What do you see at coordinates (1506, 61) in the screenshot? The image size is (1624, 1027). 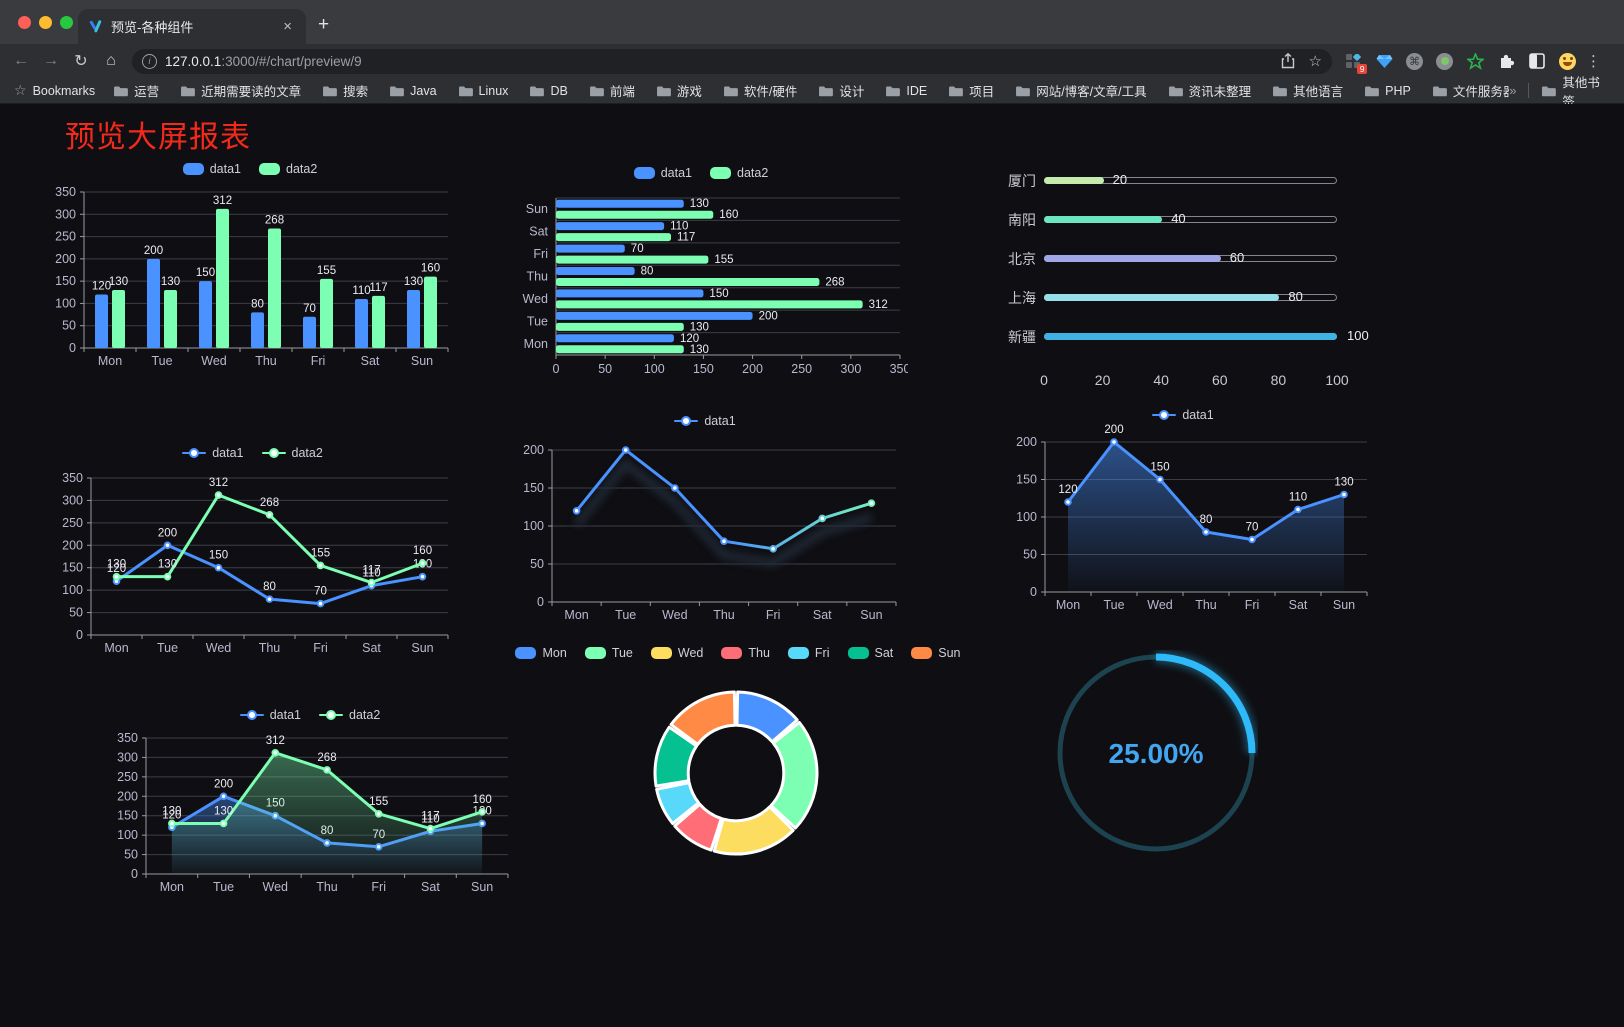 I see `extensions-puzzle-icon` at bounding box center [1506, 61].